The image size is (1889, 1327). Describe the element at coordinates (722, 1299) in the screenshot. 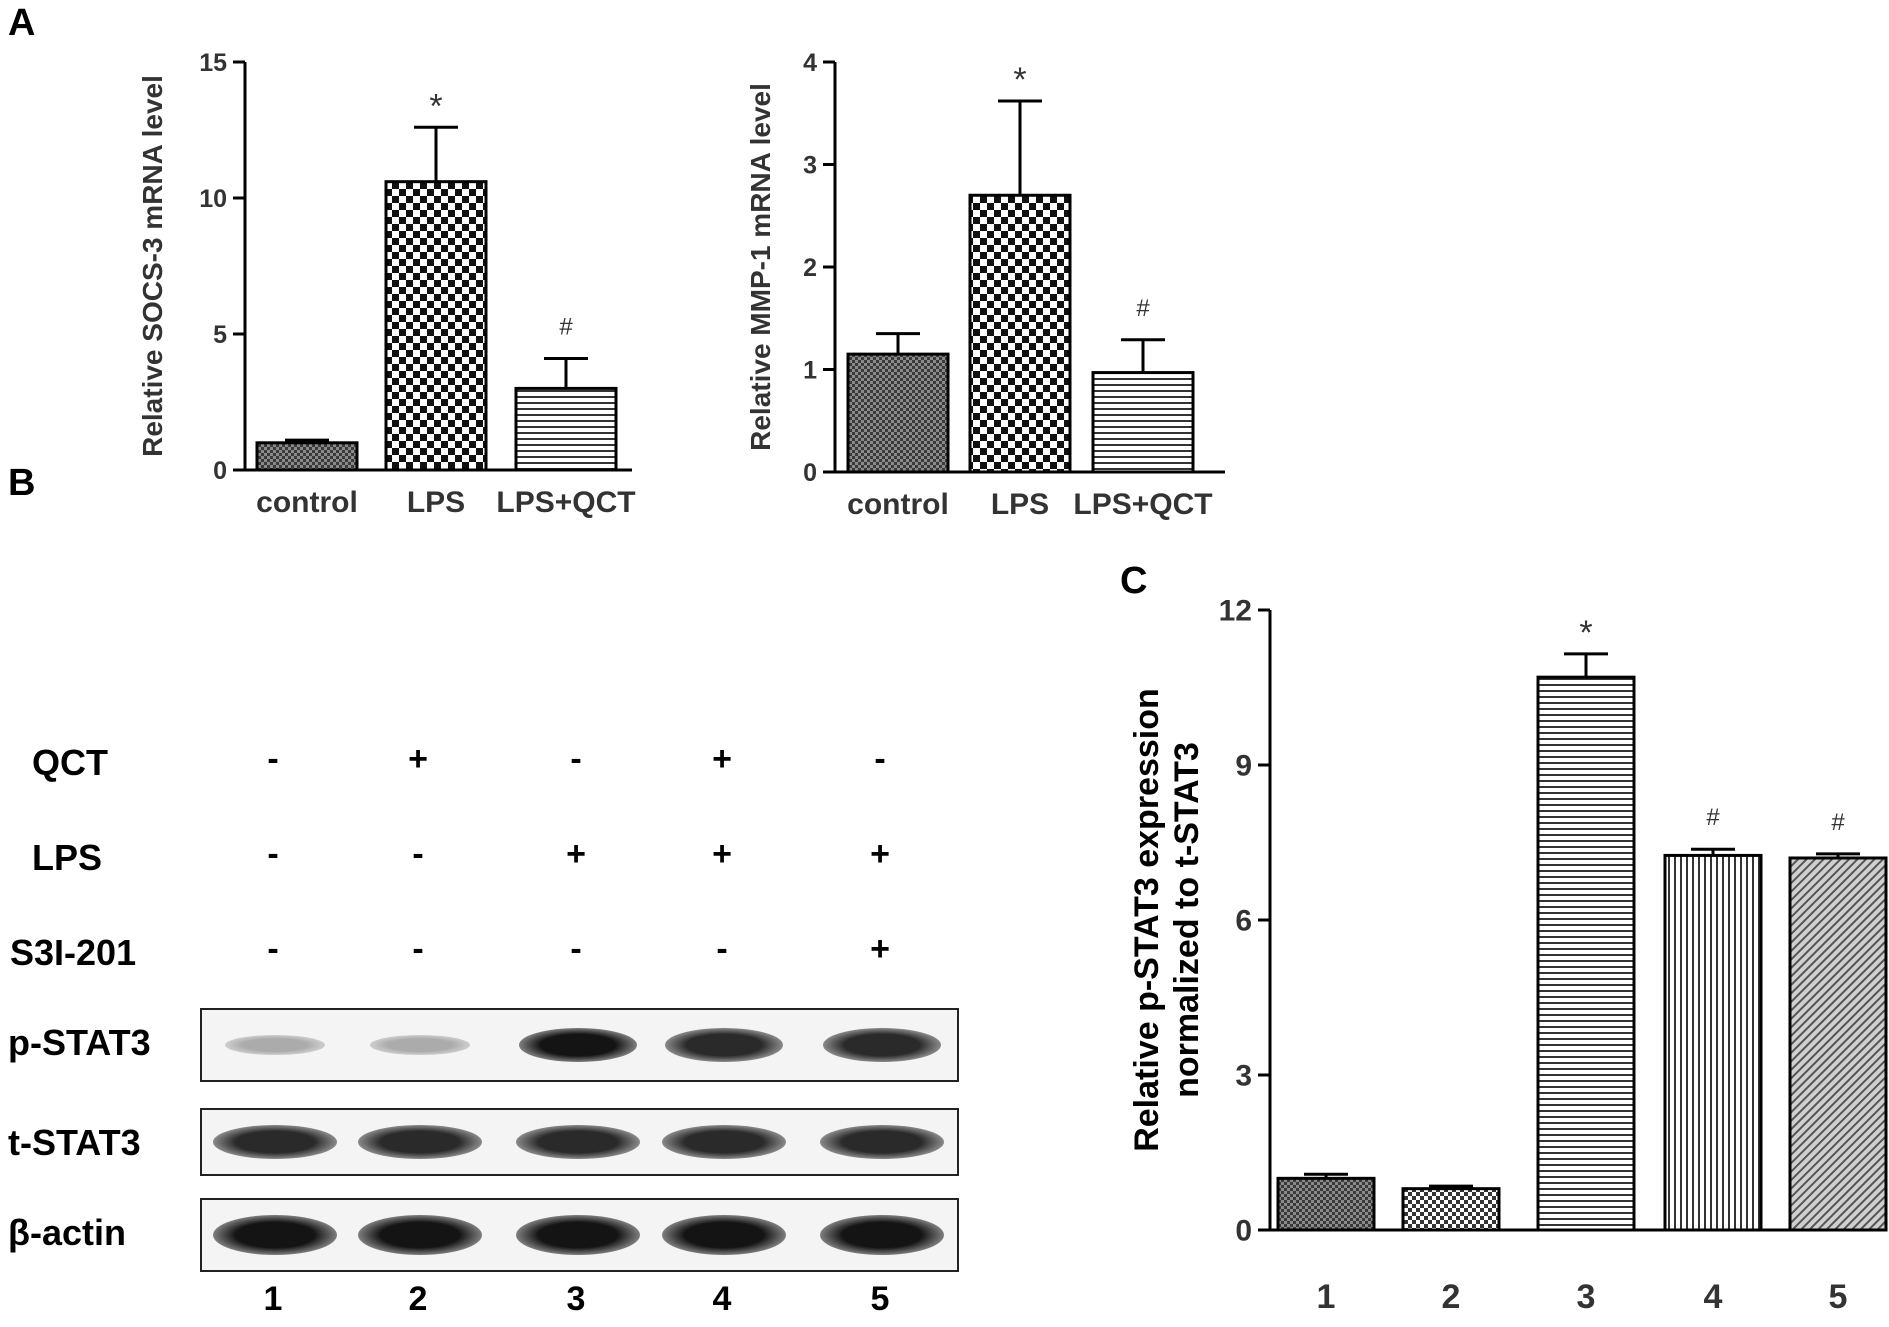

I see `lane-number: 4` at that location.